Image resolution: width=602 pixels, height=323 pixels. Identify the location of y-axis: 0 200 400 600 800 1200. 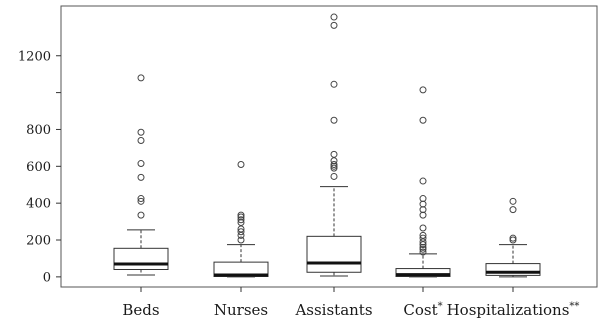
(39, 167).